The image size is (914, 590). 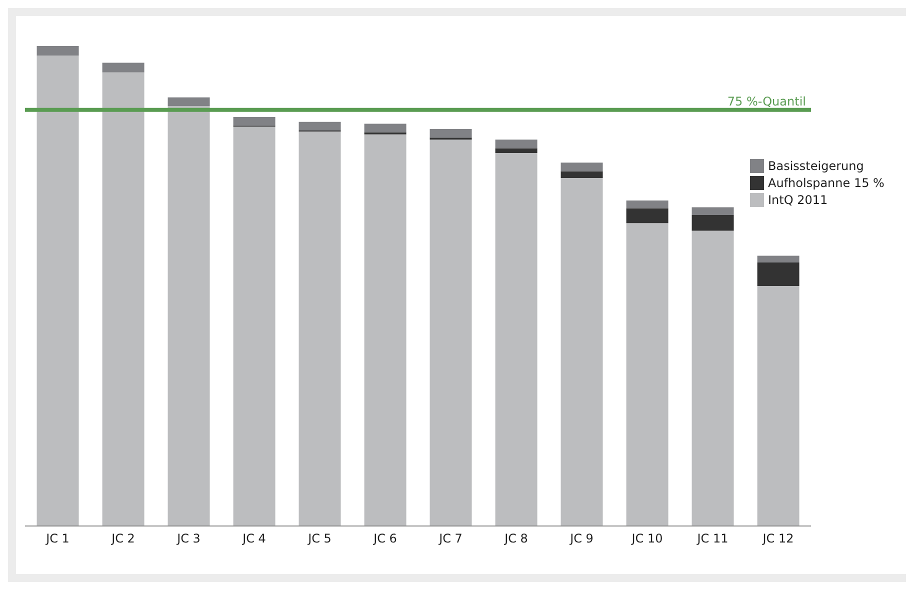 What do you see at coordinates (712, 539) in the screenshot?
I see `x-tick-label: JC 11` at bounding box center [712, 539].